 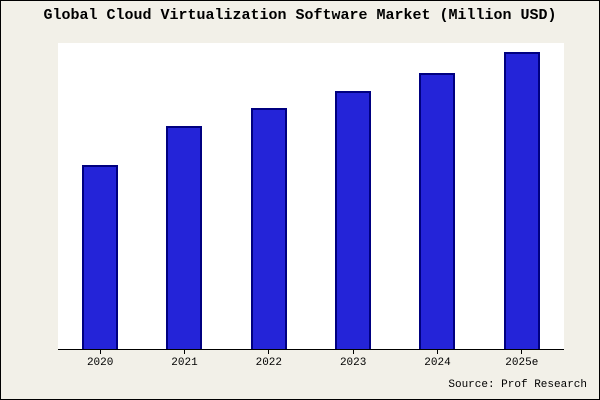 I want to click on bar-2024, so click(x=437, y=210).